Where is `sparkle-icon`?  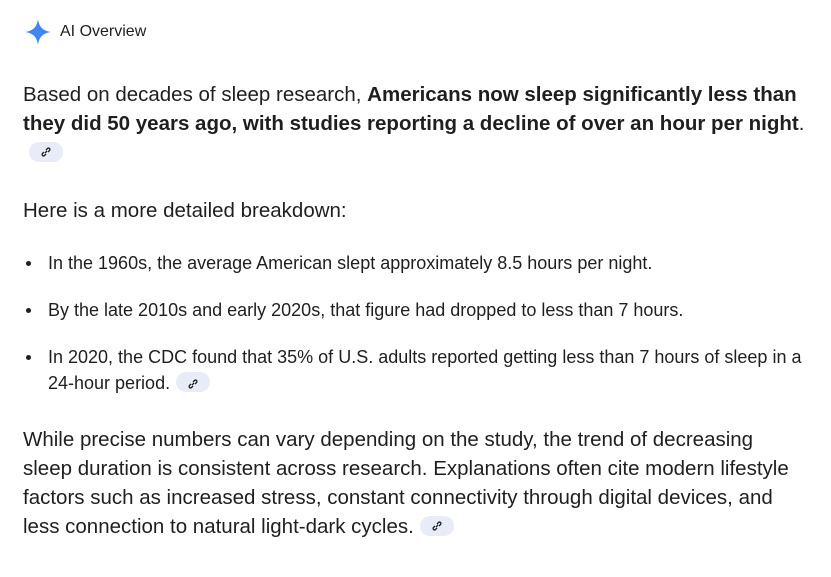 sparkle-icon is located at coordinates (38, 32).